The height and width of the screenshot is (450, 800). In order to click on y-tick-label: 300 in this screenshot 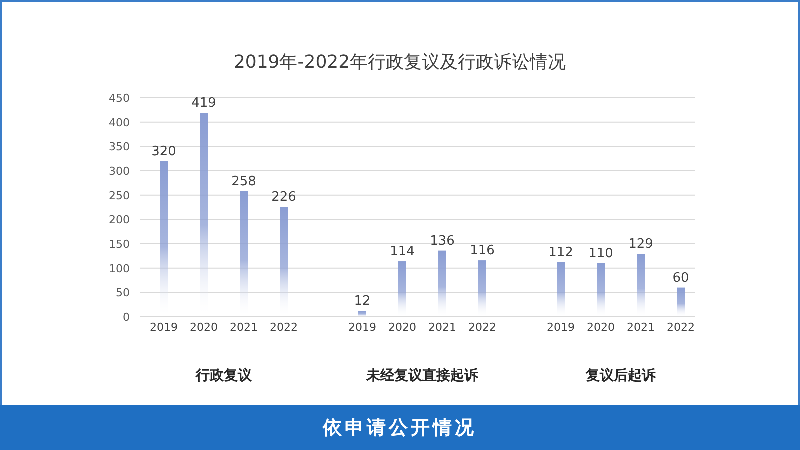, I will do `click(119, 171)`.